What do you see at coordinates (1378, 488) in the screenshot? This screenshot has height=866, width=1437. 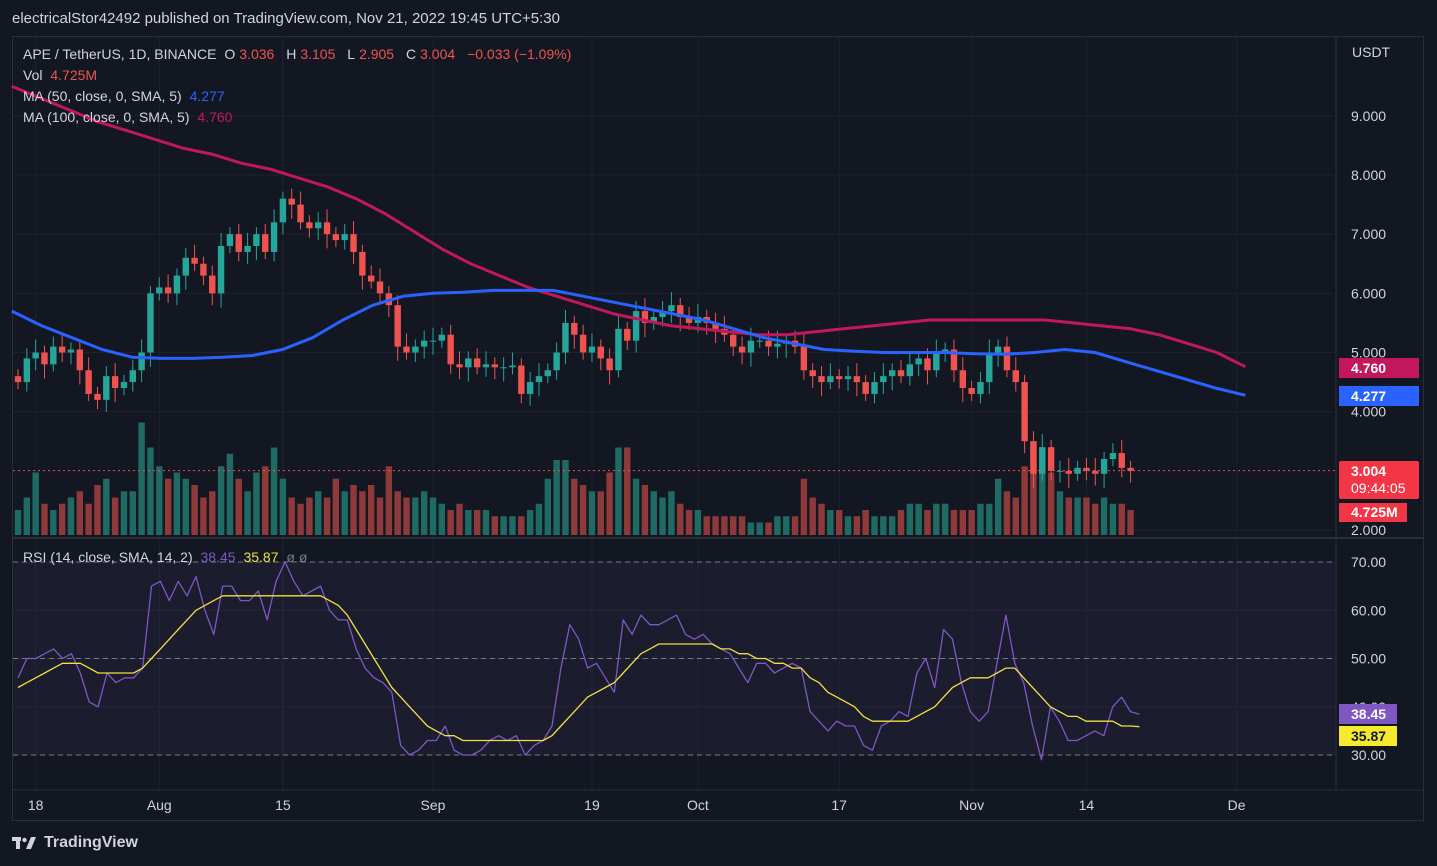 I see `countdown-value: 09:44:05` at bounding box center [1378, 488].